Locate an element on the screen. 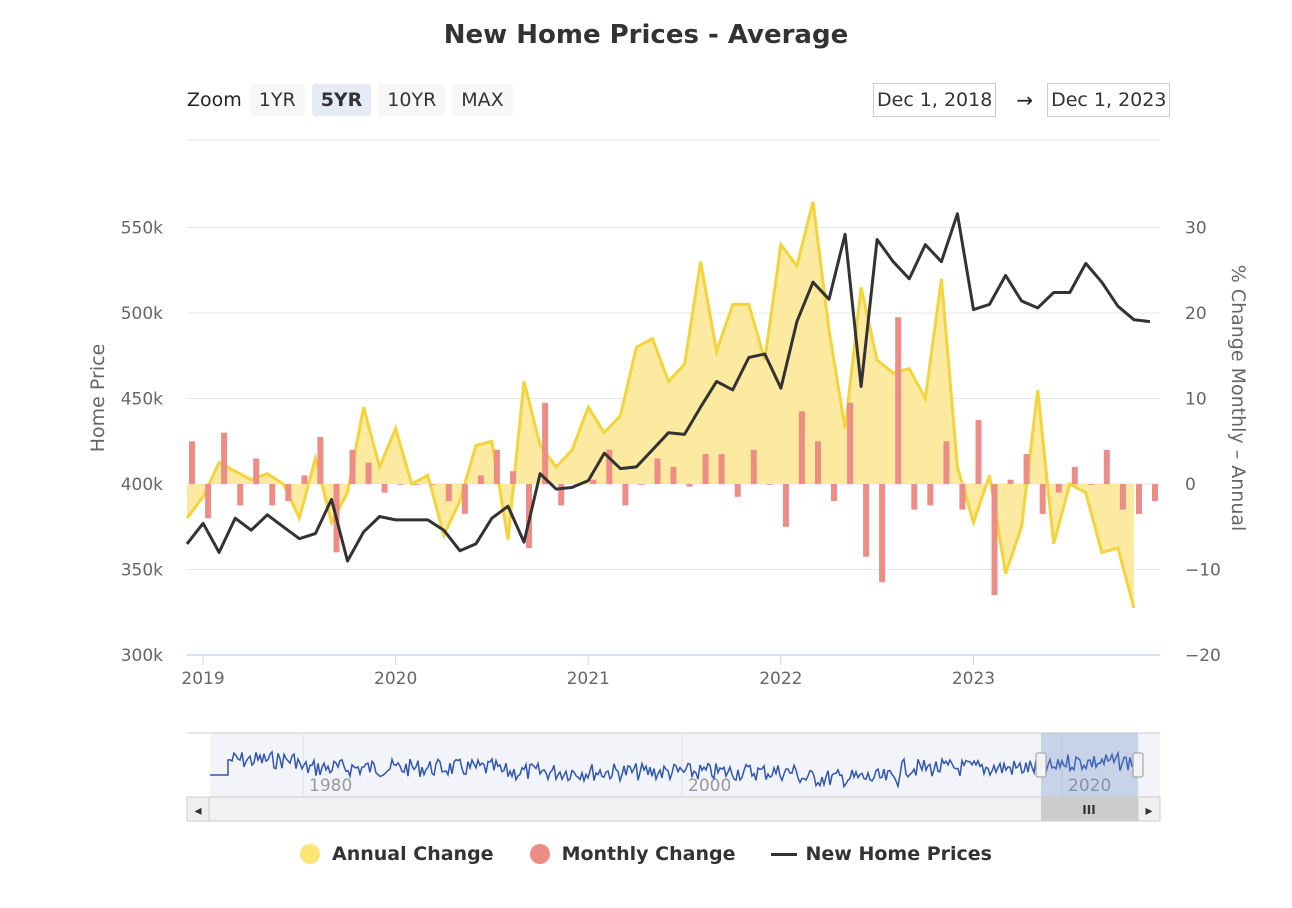 The width and height of the screenshot is (1292, 908). zoom-controls: Zoom 1YR 5YR 10YR MAX is located at coordinates (353, 100).